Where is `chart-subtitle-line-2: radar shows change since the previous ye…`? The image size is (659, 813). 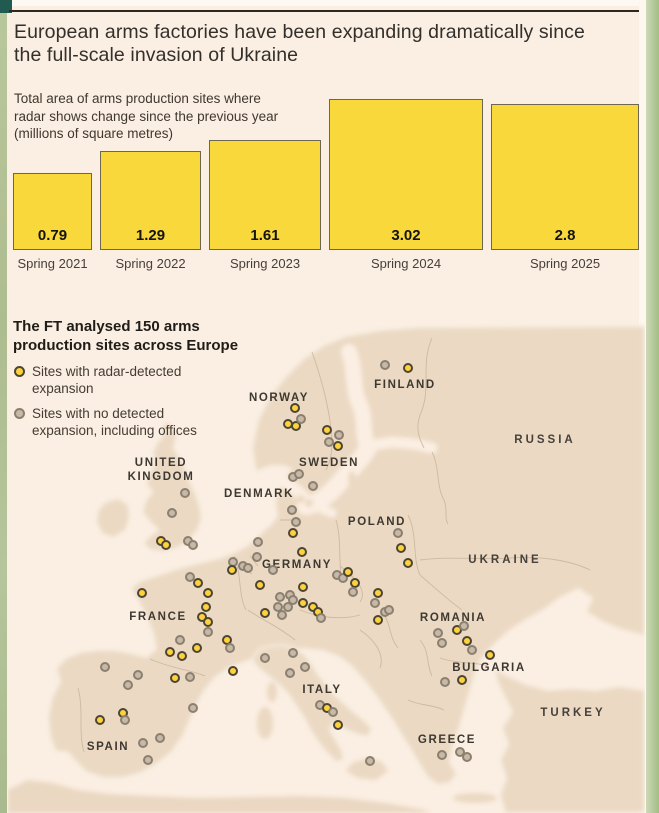 chart-subtitle-line-2: radar shows change since the previous ye… is located at coordinates (146, 116).